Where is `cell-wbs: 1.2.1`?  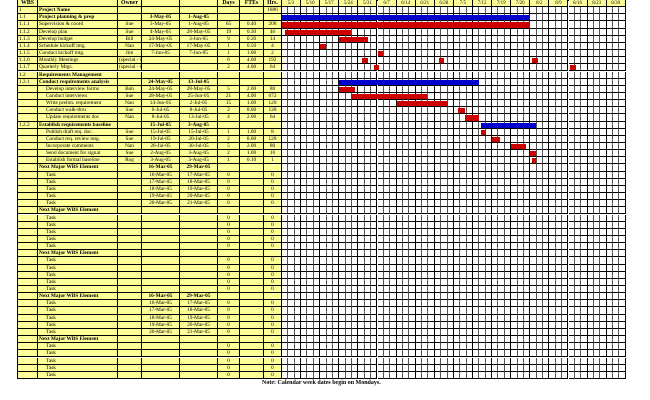 cell-wbs: 1.2.1 is located at coordinates (28, 82).